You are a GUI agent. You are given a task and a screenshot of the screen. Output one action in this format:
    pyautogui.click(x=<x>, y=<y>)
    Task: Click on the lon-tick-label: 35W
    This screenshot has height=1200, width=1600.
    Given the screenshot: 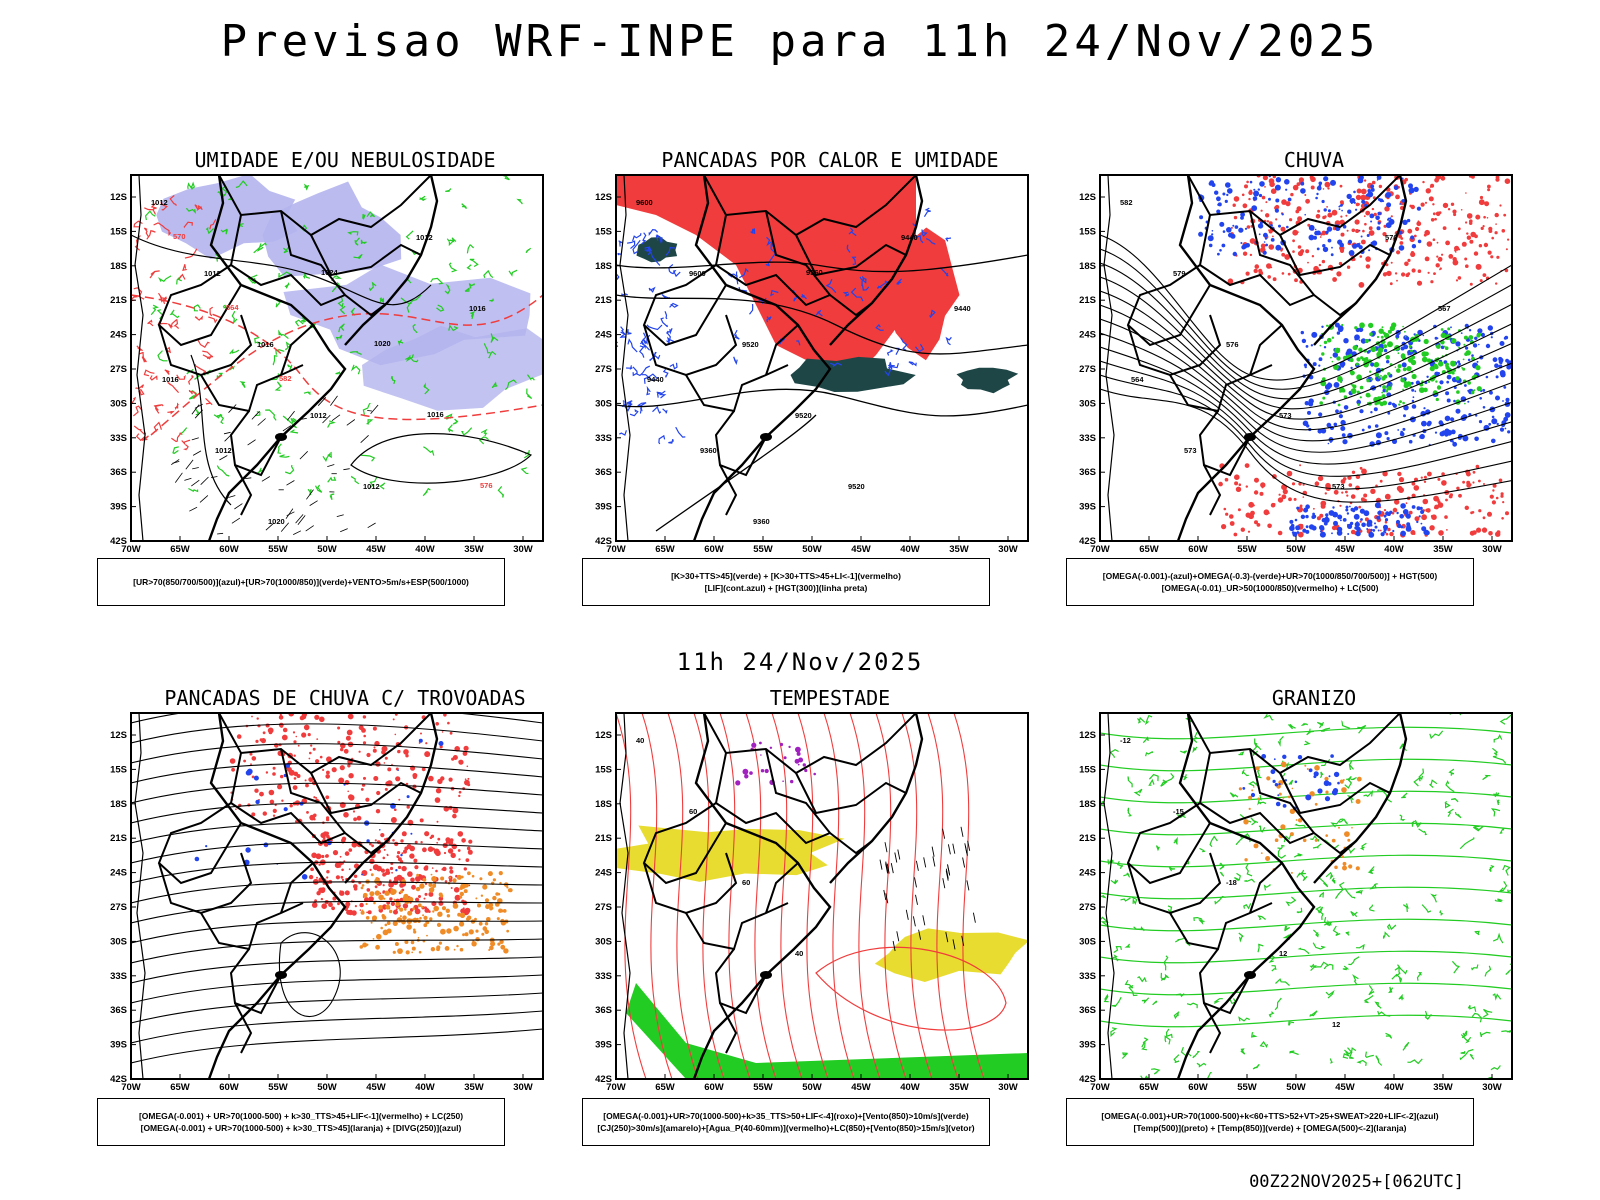 What is the action you would take?
    pyautogui.click(x=474, y=549)
    